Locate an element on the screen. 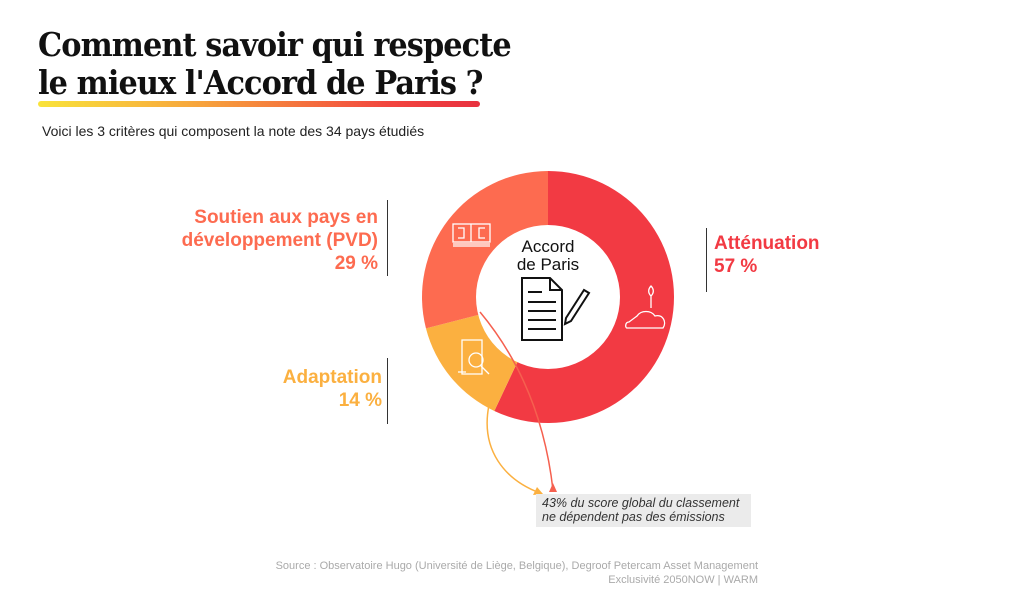  title-underline is located at coordinates (259, 104).